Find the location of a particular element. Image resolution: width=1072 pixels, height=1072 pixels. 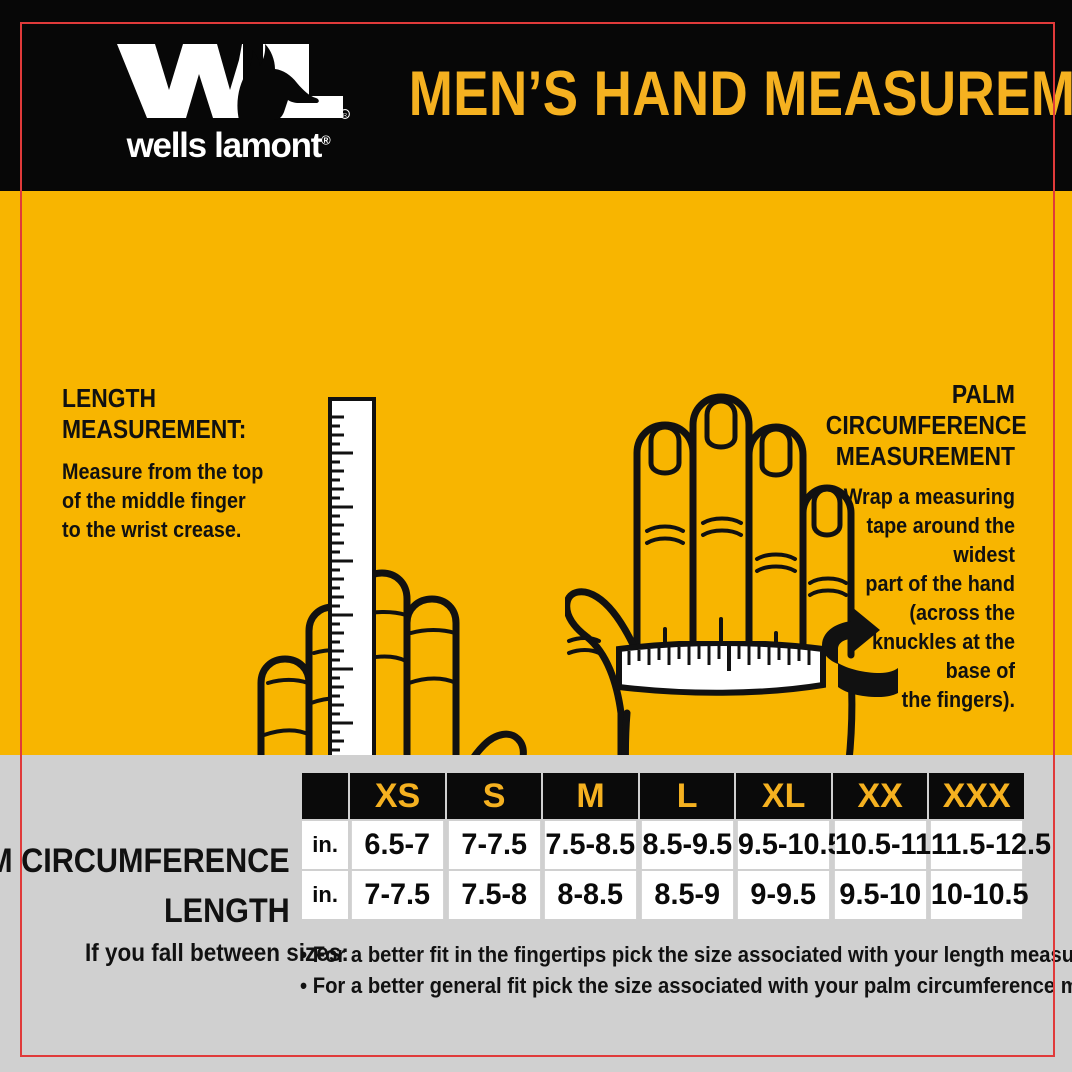

length-value-s: 7.5-8 is located at coordinates (494, 895).